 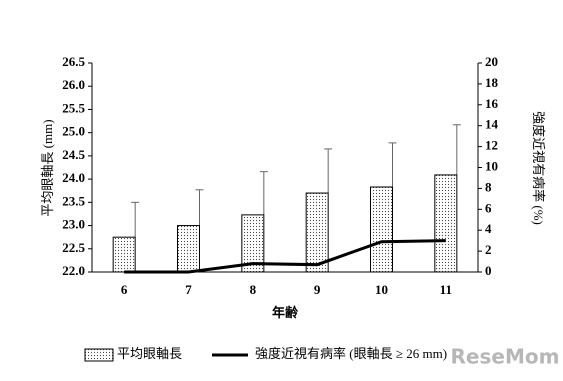 I want to click on y2-tick-label: 14, so click(x=492, y=124).